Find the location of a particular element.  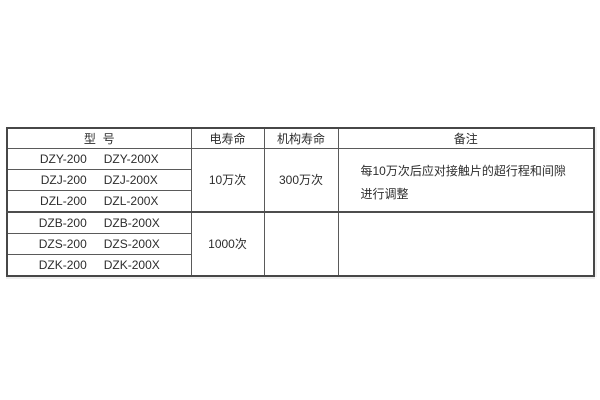

model-name-variant: DZB-200X is located at coordinates (131, 223).